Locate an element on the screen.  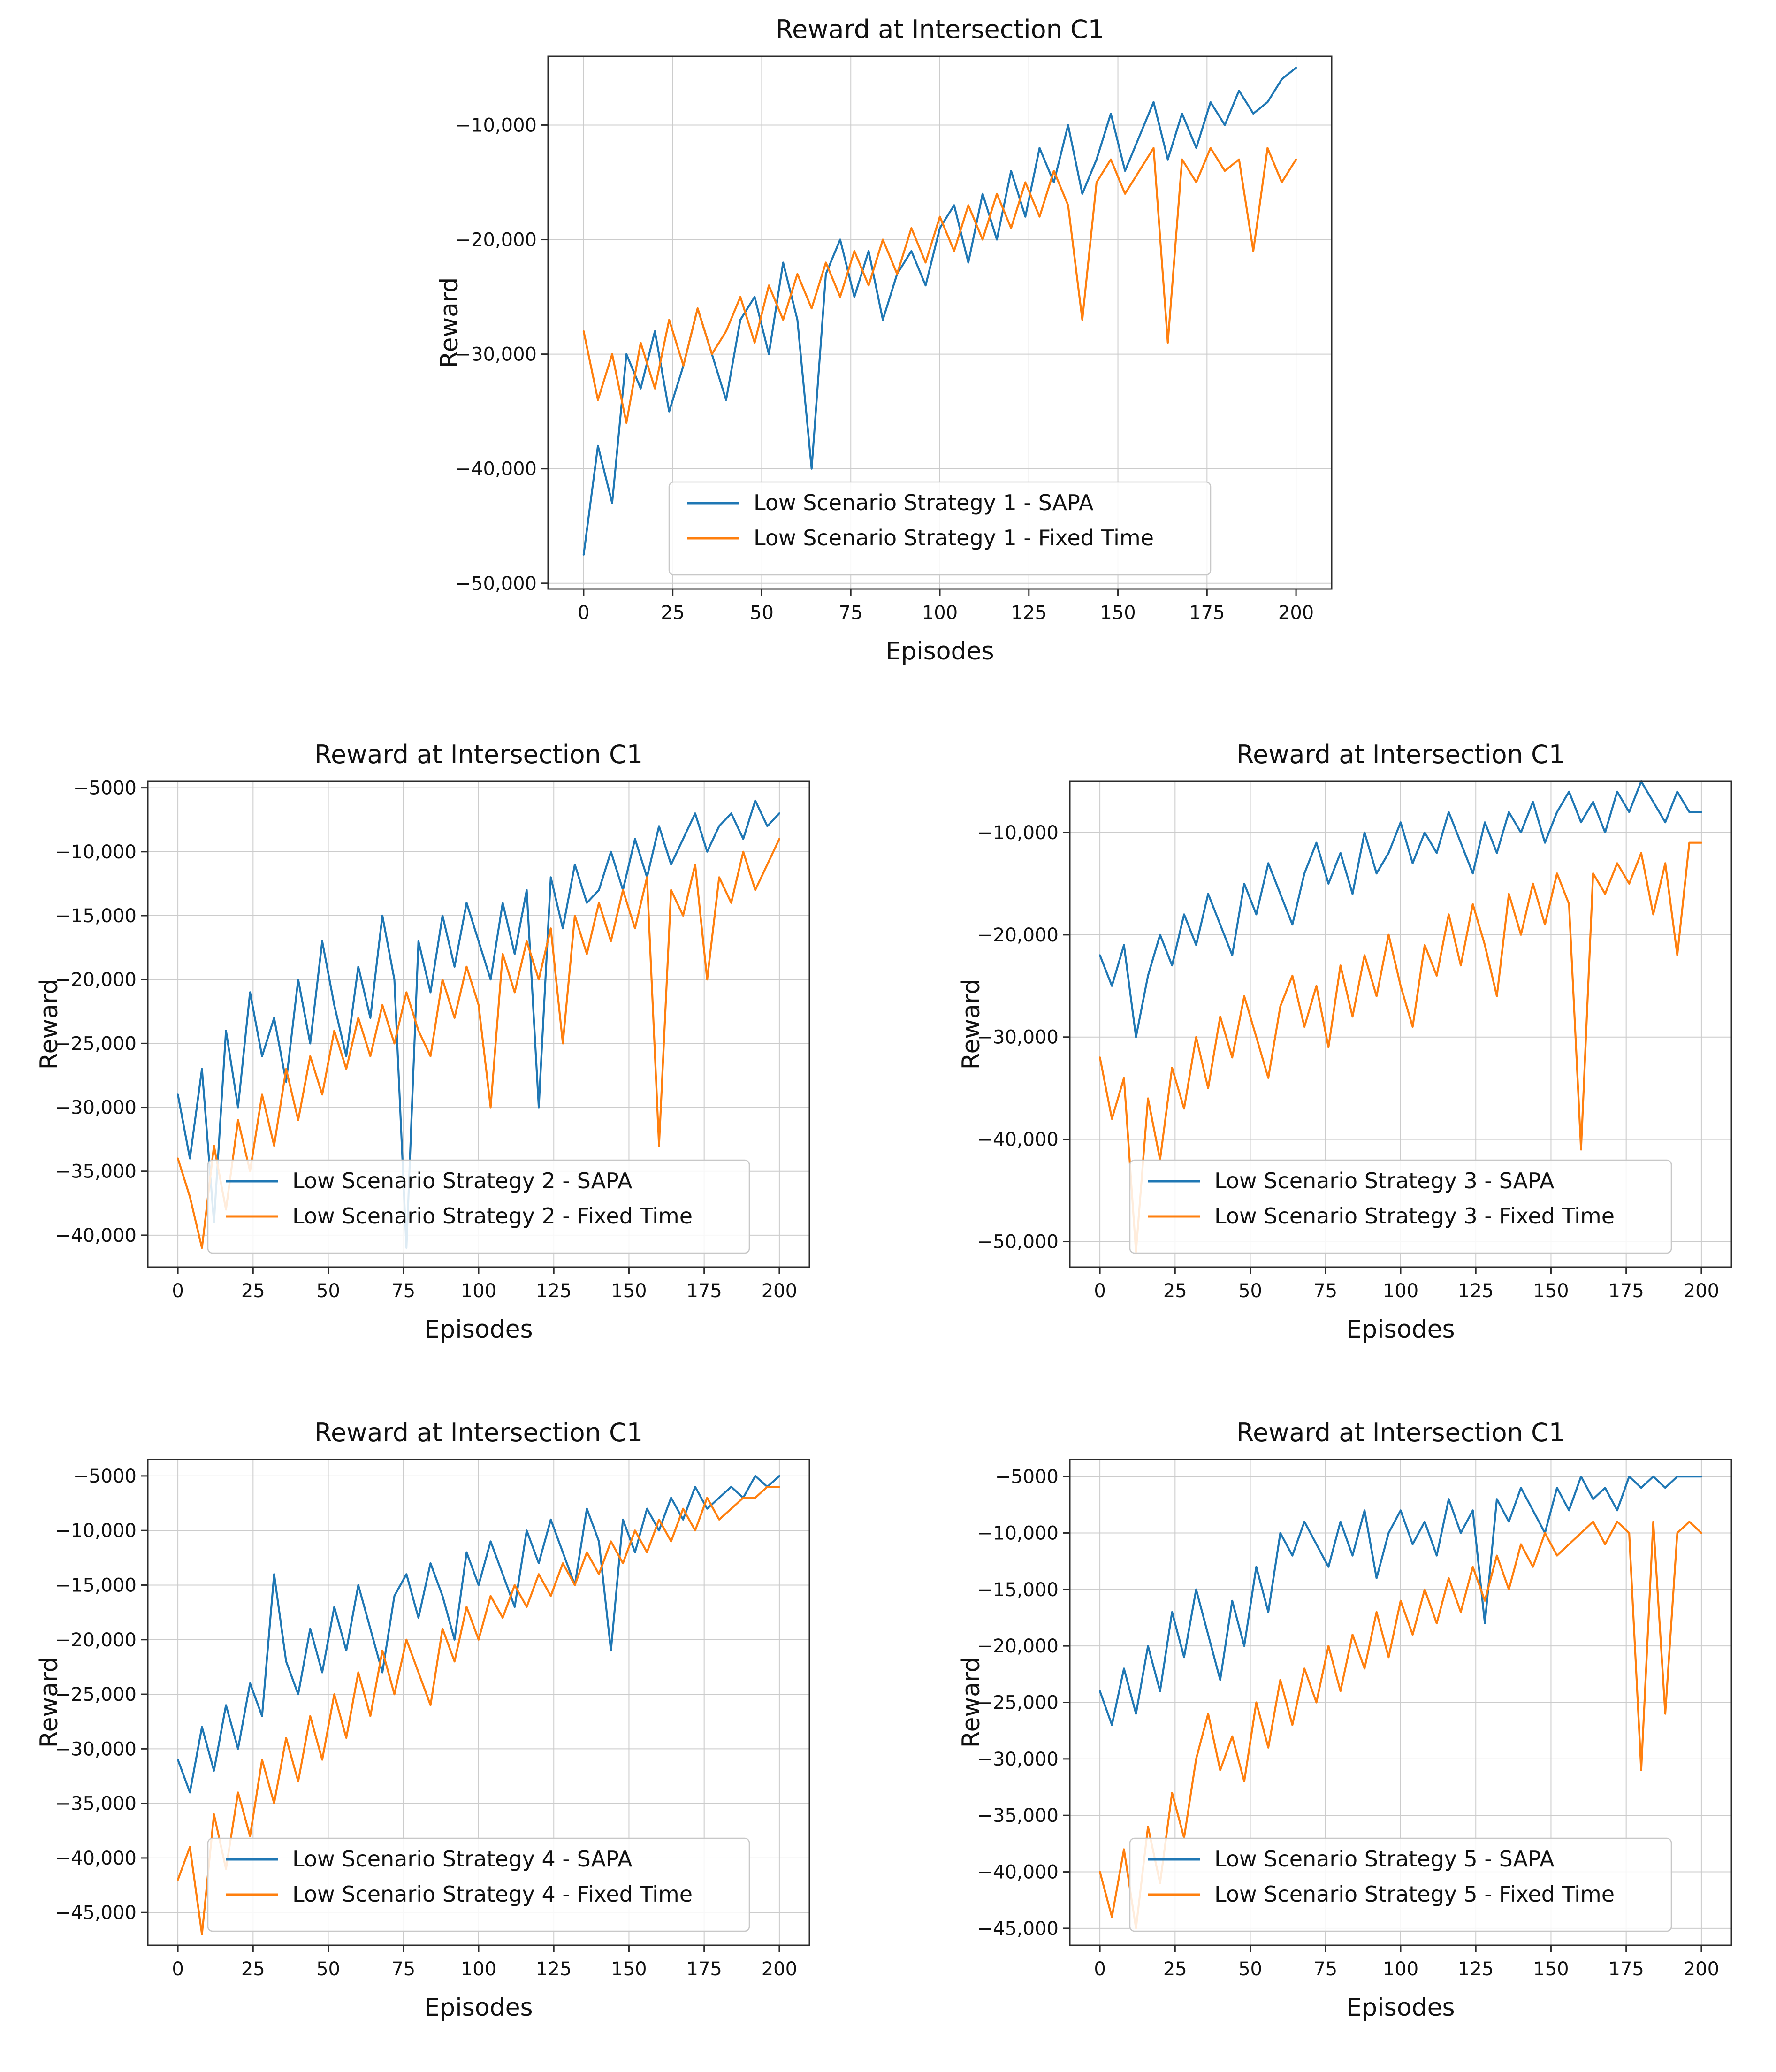
legend-label: Low Scenario Strategy 4 - SAPA is located at coordinates (463, 1859).